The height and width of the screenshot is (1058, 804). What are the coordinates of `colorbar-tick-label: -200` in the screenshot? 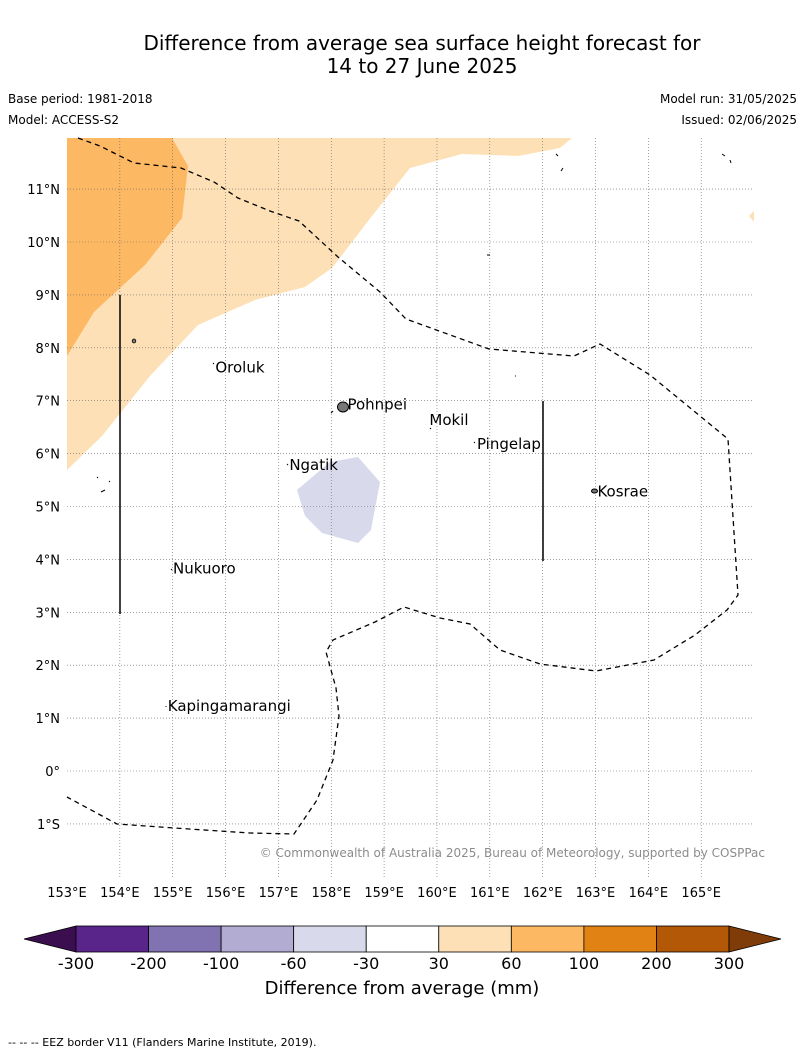 It's located at (148, 963).